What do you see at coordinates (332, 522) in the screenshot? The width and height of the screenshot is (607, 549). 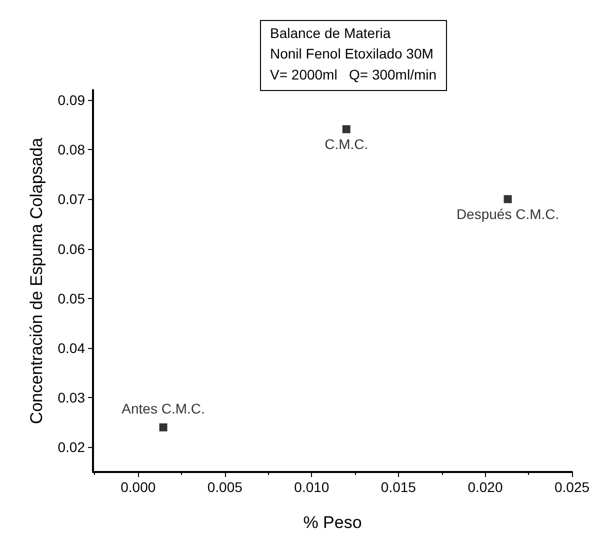 I see `x-axis-title: % Peso` at bounding box center [332, 522].